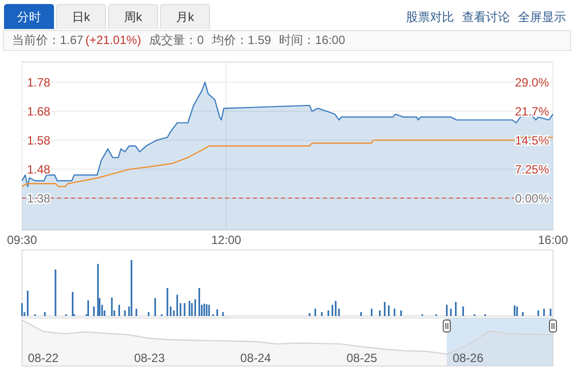 This screenshot has width=575, height=370. I want to click on y-tick-label: 1.48, so click(39, 169).